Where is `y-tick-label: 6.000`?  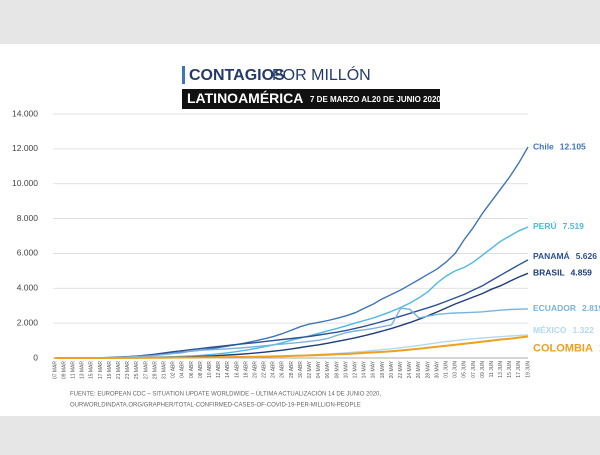
y-tick-label: 6.000 is located at coordinates (28, 253).